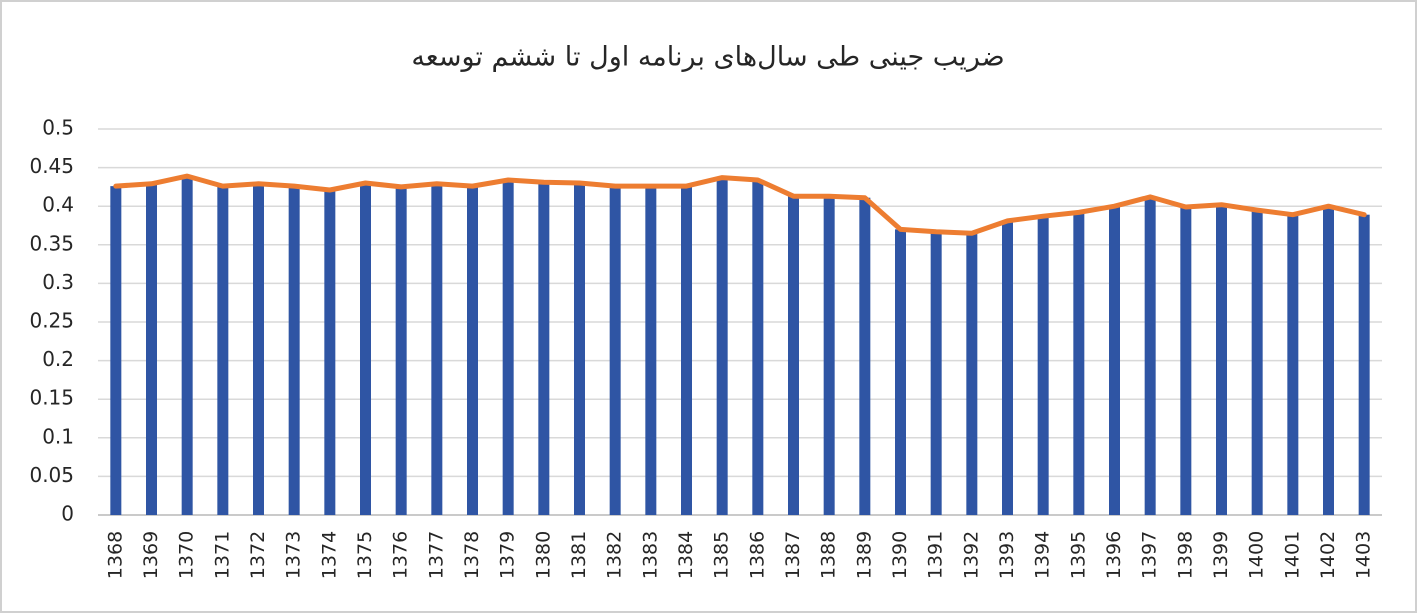  What do you see at coordinates (258, 555) in the screenshot?
I see `x-tick-label: 1372` at bounding box center [258, 555].